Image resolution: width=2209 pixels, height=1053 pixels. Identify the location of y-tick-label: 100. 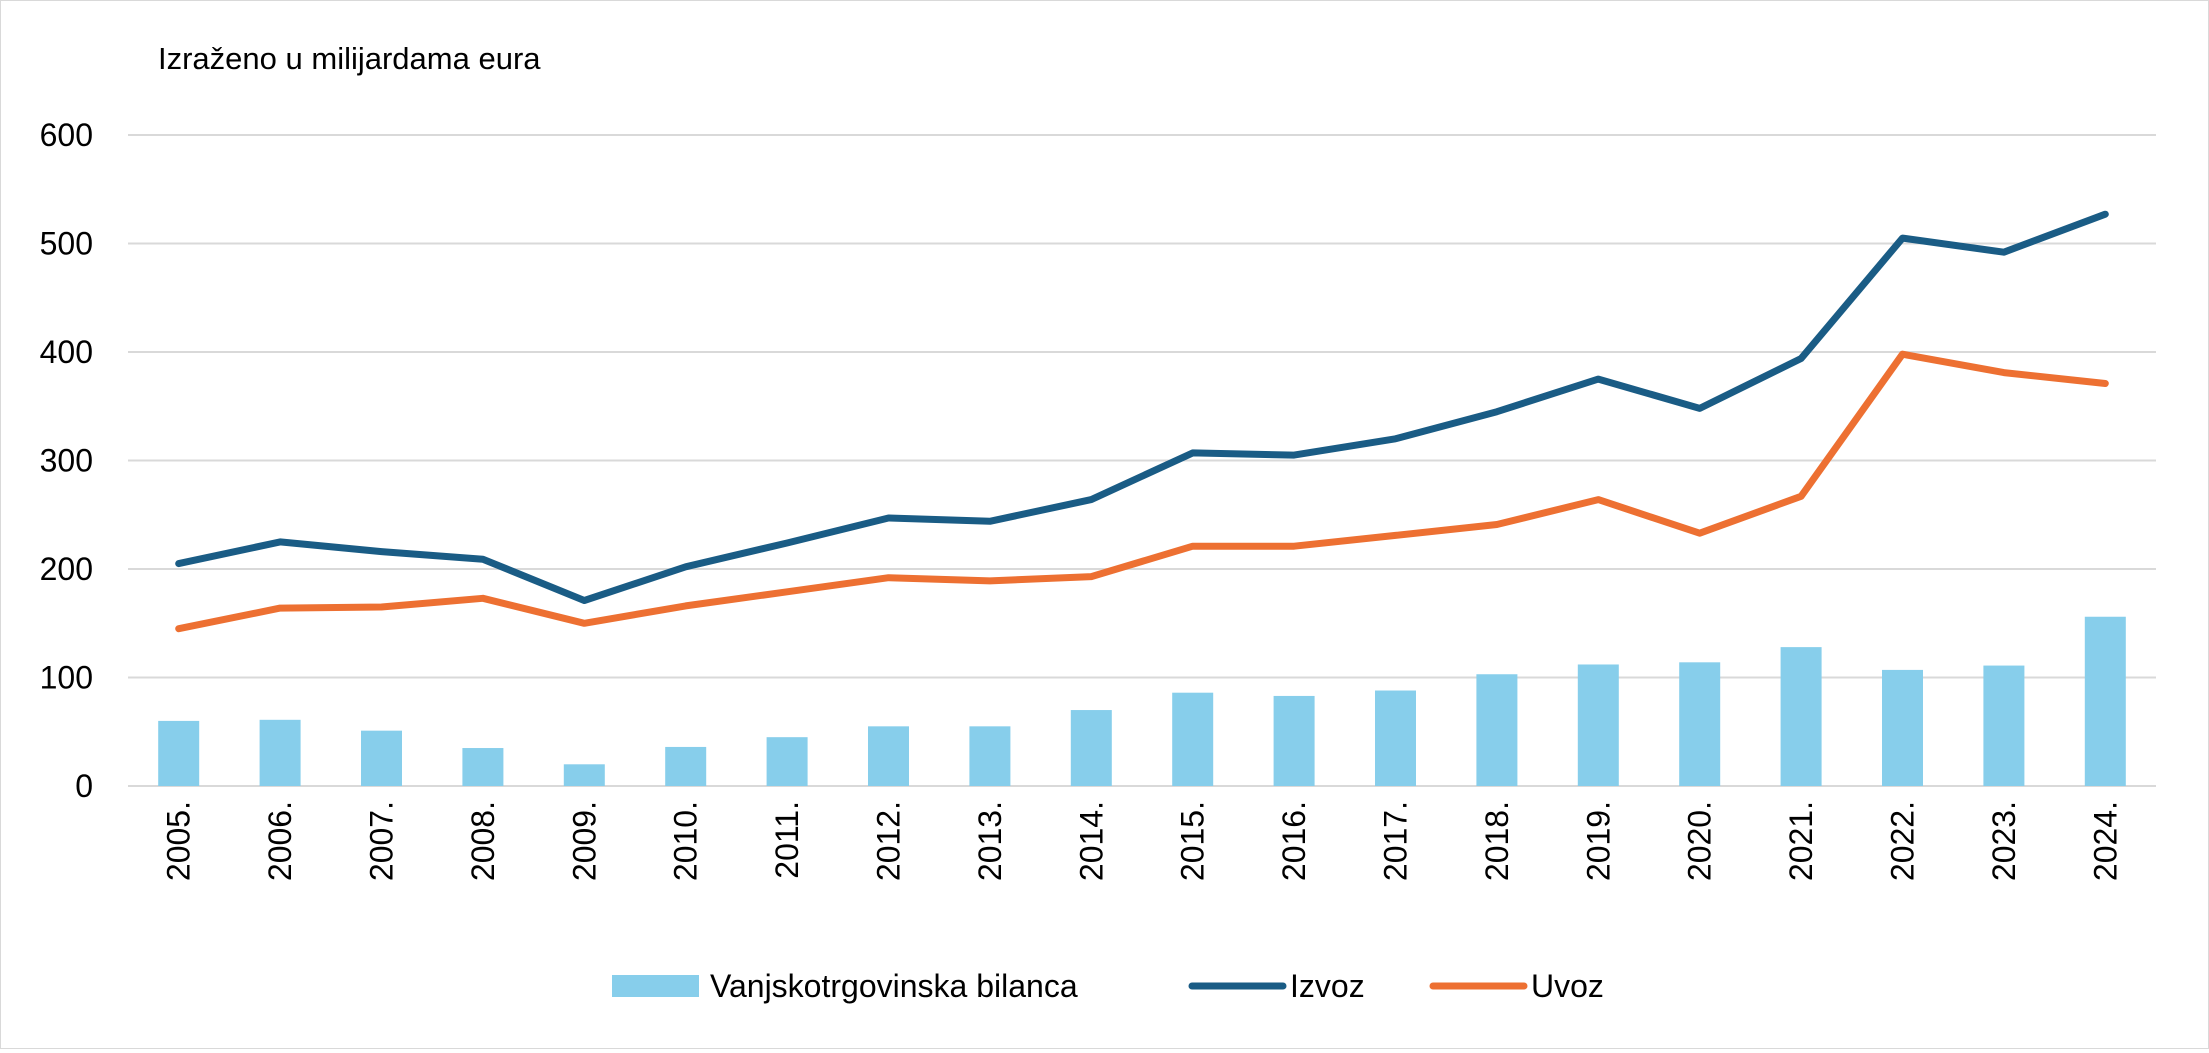
(66, 678).